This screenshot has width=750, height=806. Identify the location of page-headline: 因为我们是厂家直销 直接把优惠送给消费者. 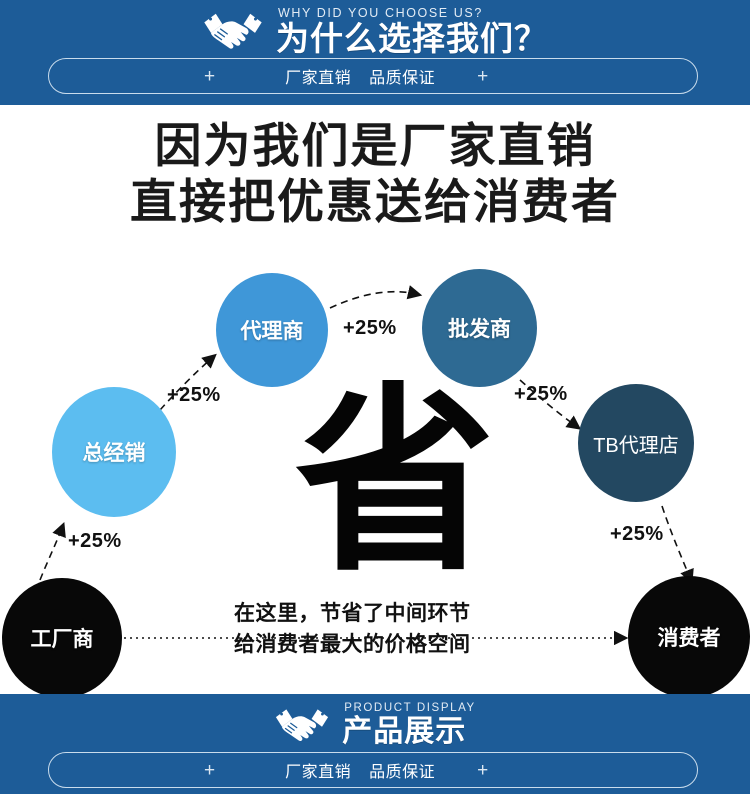
(375, 174).